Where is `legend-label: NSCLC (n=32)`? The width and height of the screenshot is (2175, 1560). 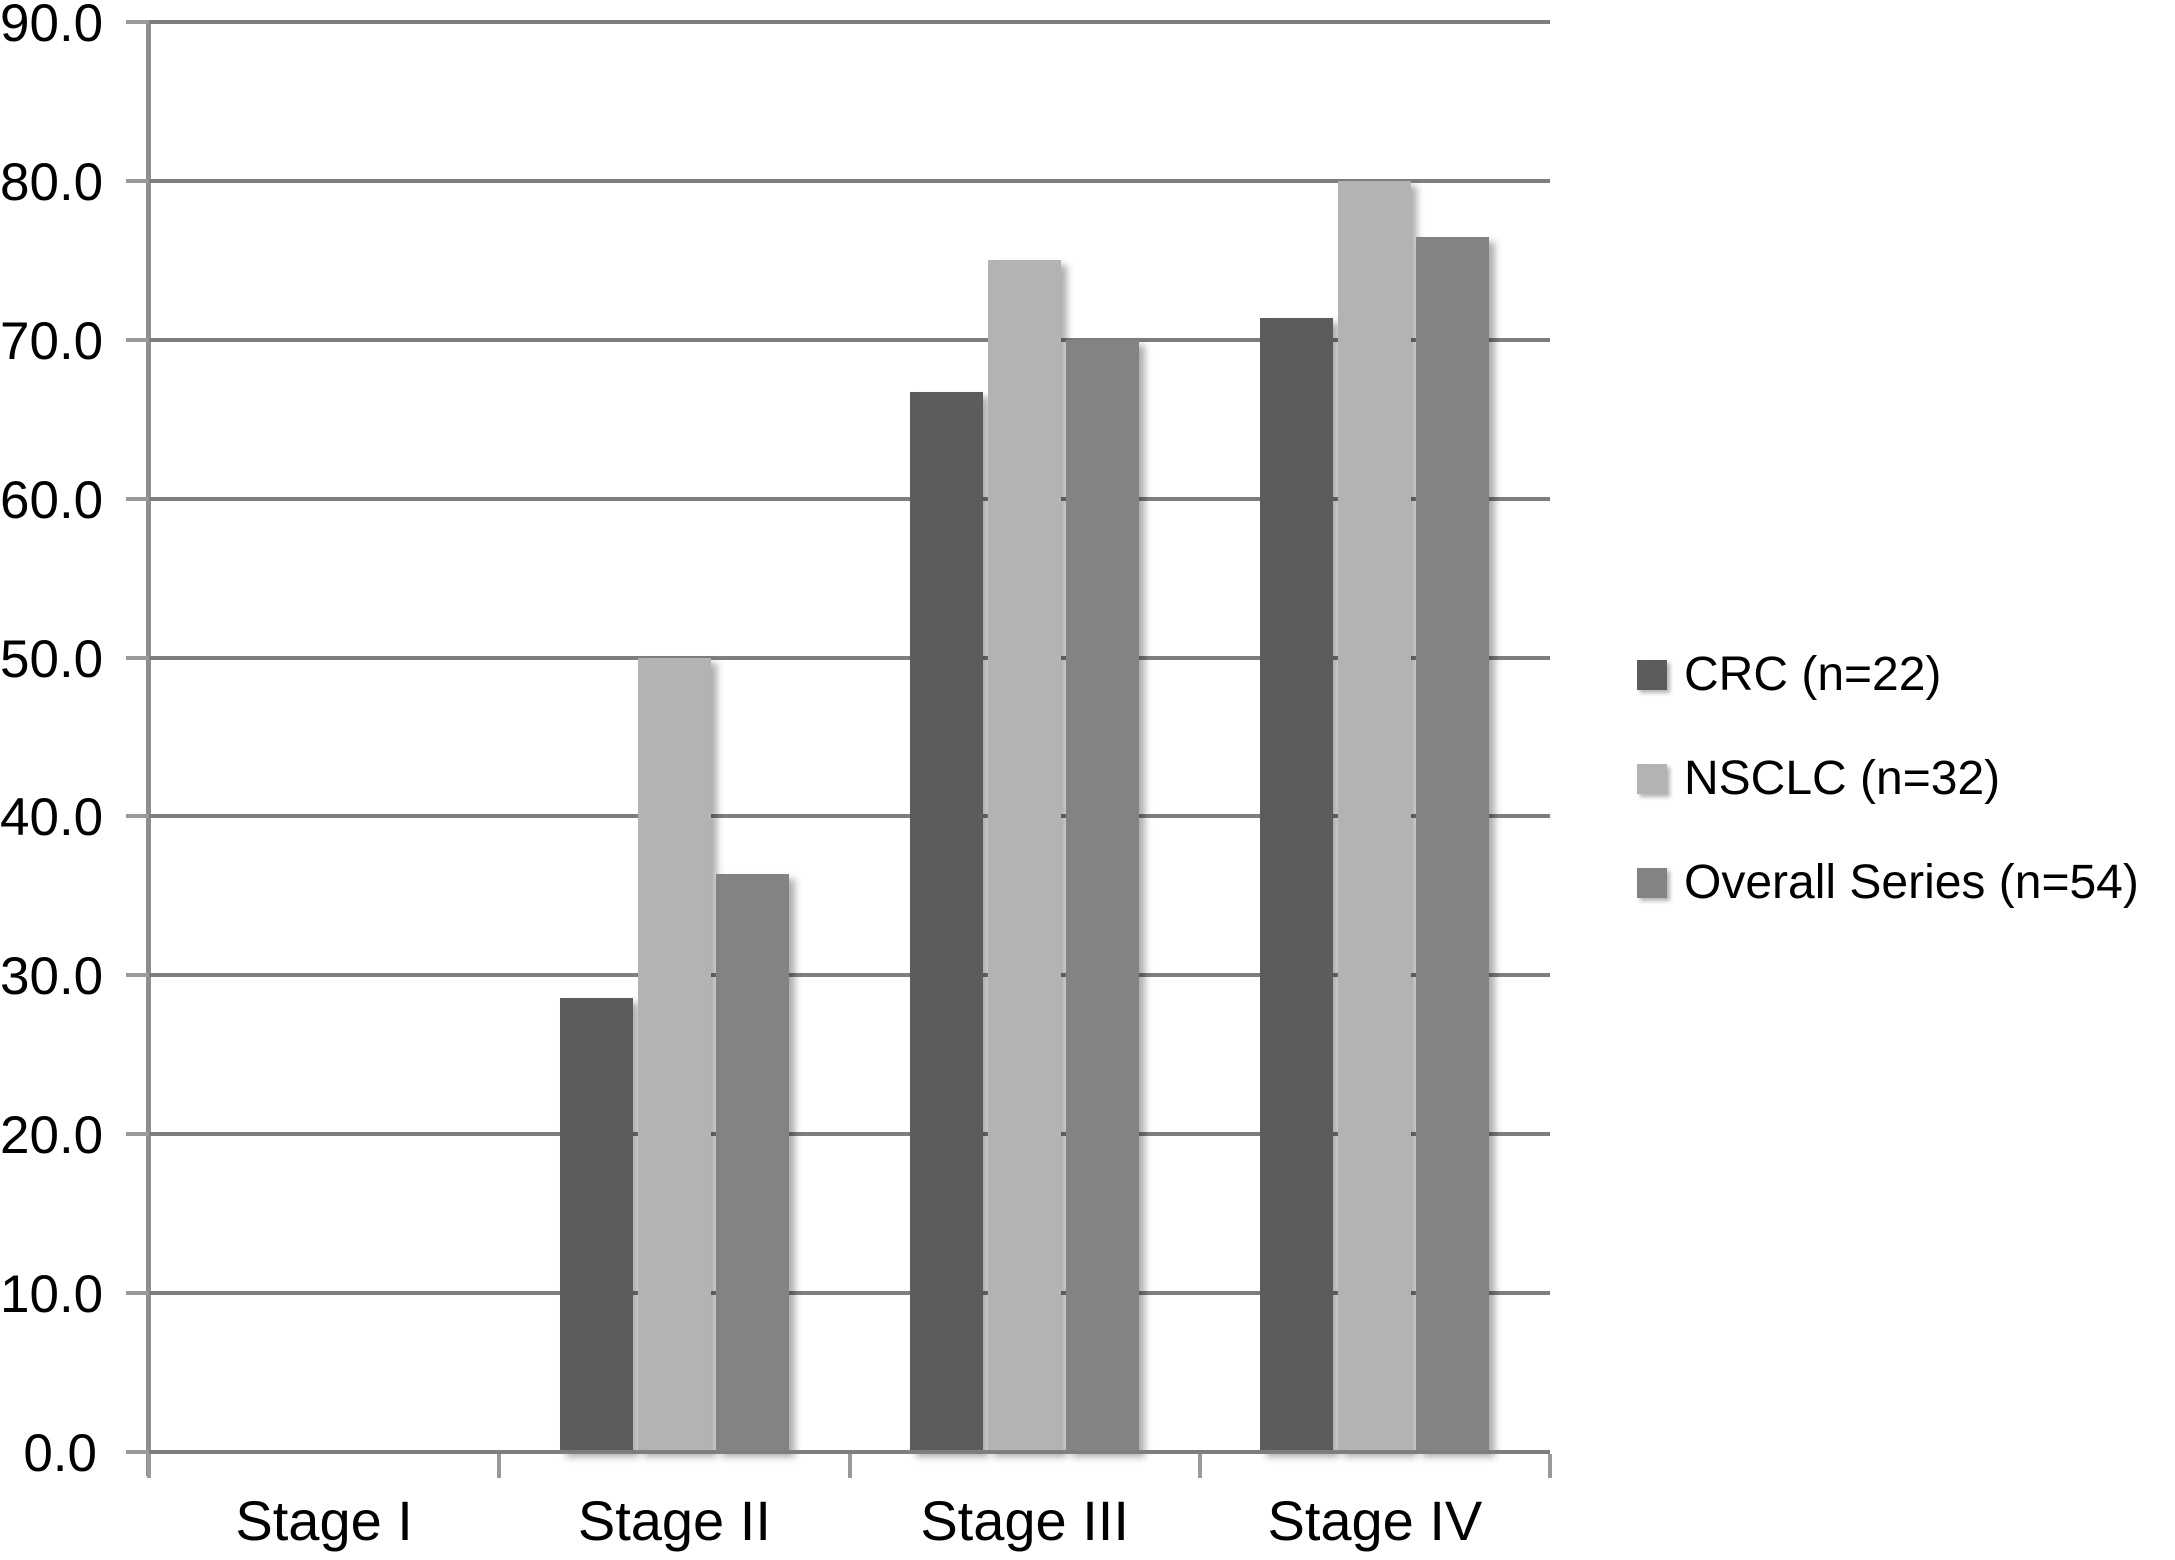
legend-label: NSCLC (n=32) is located at coordinates (1842, 778).